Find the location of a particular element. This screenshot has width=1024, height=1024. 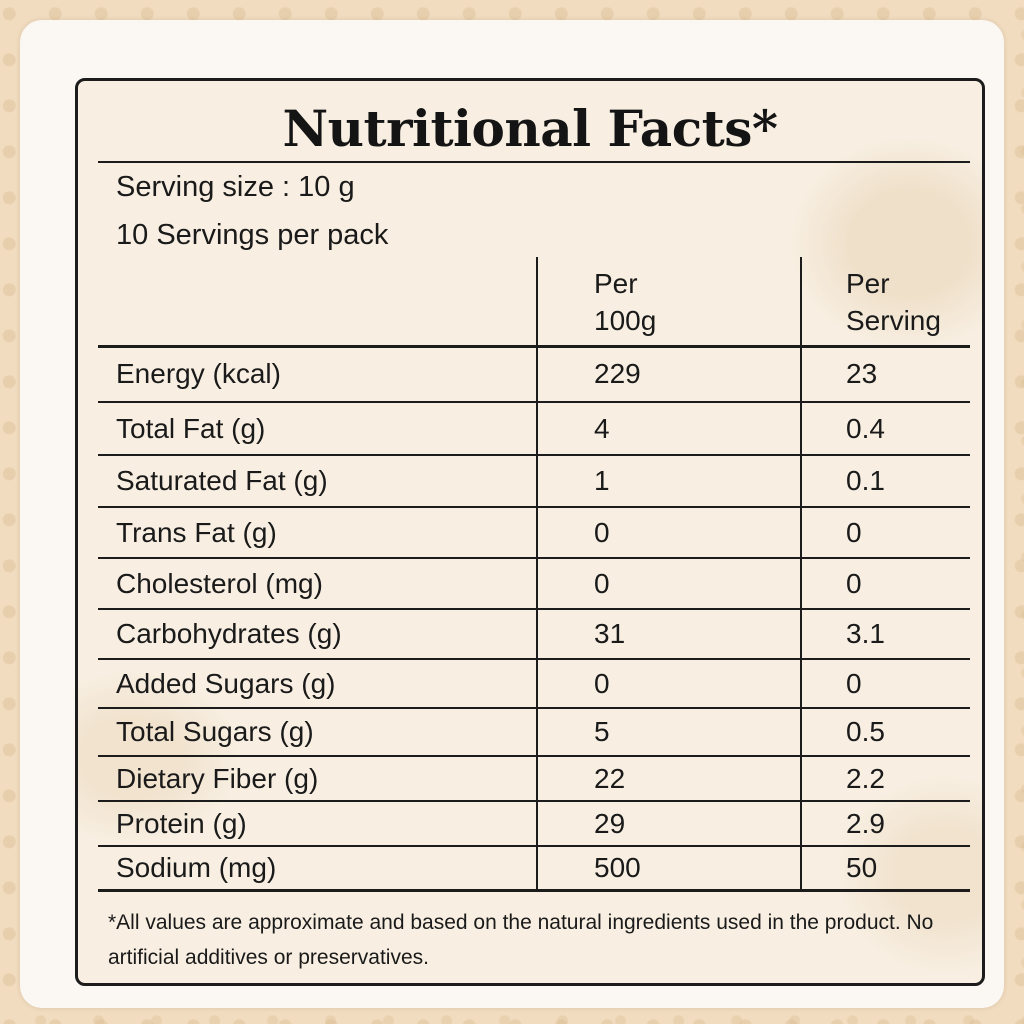

table-row: Carbohydrates (g) 31 3.1 is located at coordinates (534, 634).